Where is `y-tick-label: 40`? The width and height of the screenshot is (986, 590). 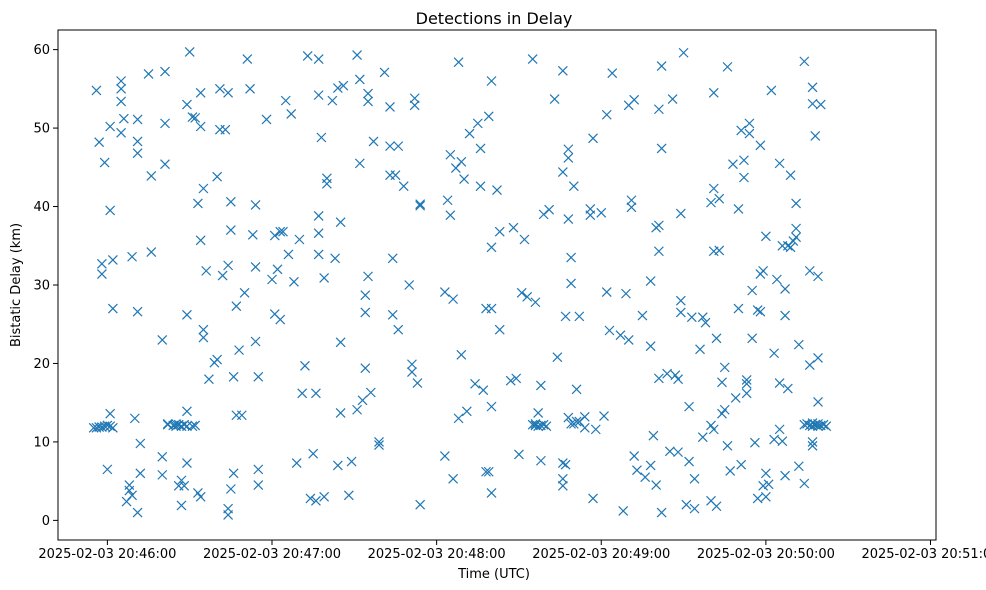 y-tick-label: 40 is located at coordinates (41, 207).